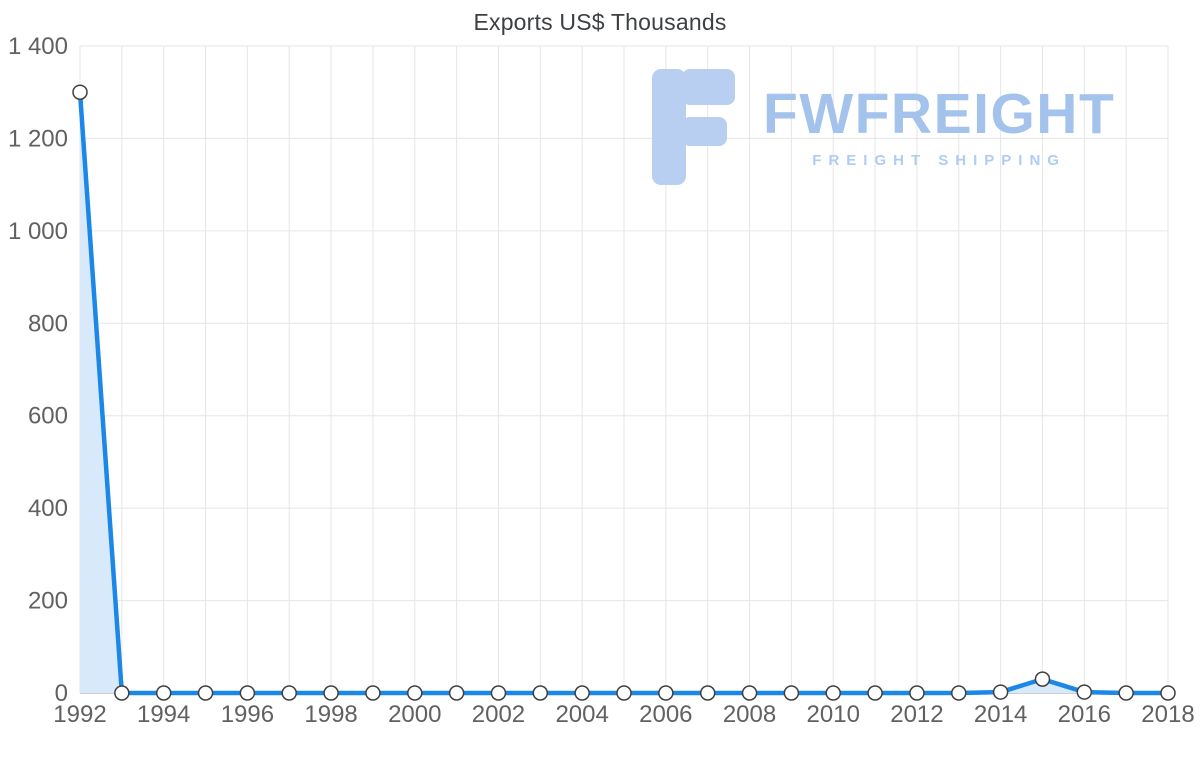 This screenshot has width=1200, height=763. I want to click on x-axis-tick-label: 2012, so click(916, 714).